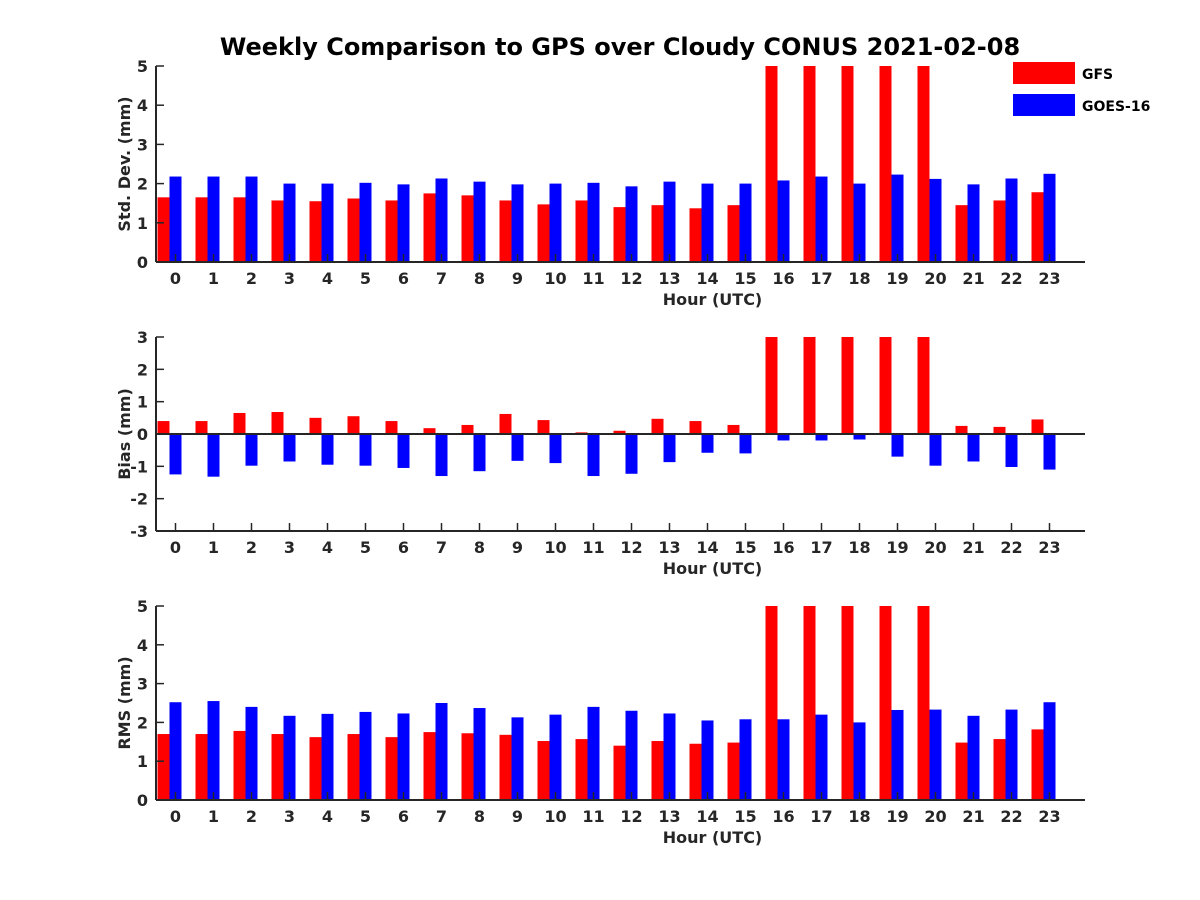  Describe the element at coordinates (821, 816) in the screenshot. I see `x-tick-label-rms-mm: 17` at that location.